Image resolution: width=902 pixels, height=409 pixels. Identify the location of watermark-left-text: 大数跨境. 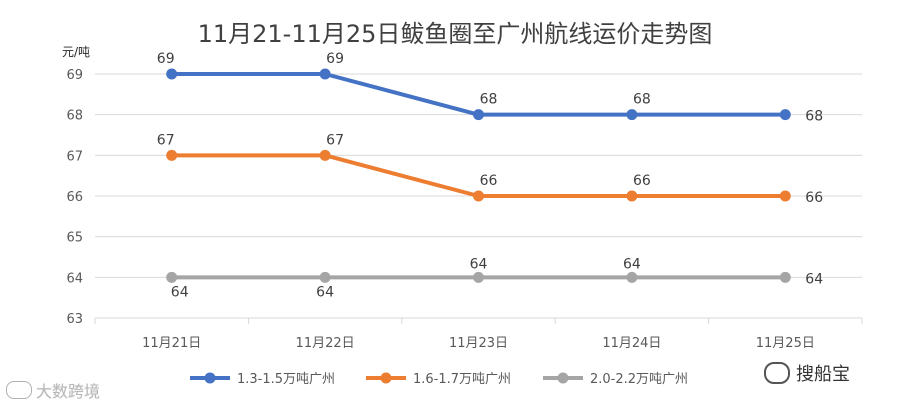
(68, 391).